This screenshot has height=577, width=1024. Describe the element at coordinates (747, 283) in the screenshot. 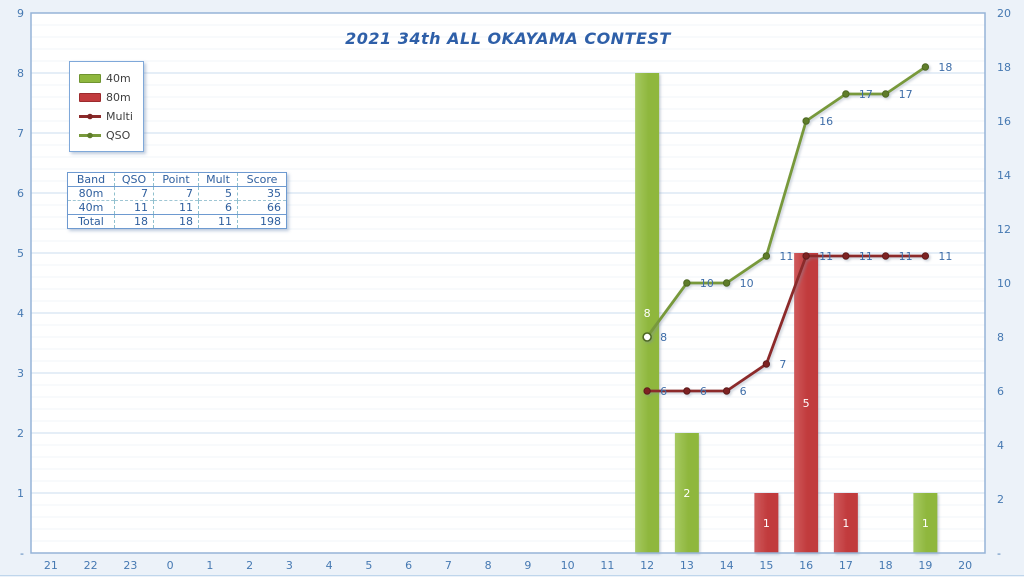

I see `point-label-QSO-14: 10` at that location.